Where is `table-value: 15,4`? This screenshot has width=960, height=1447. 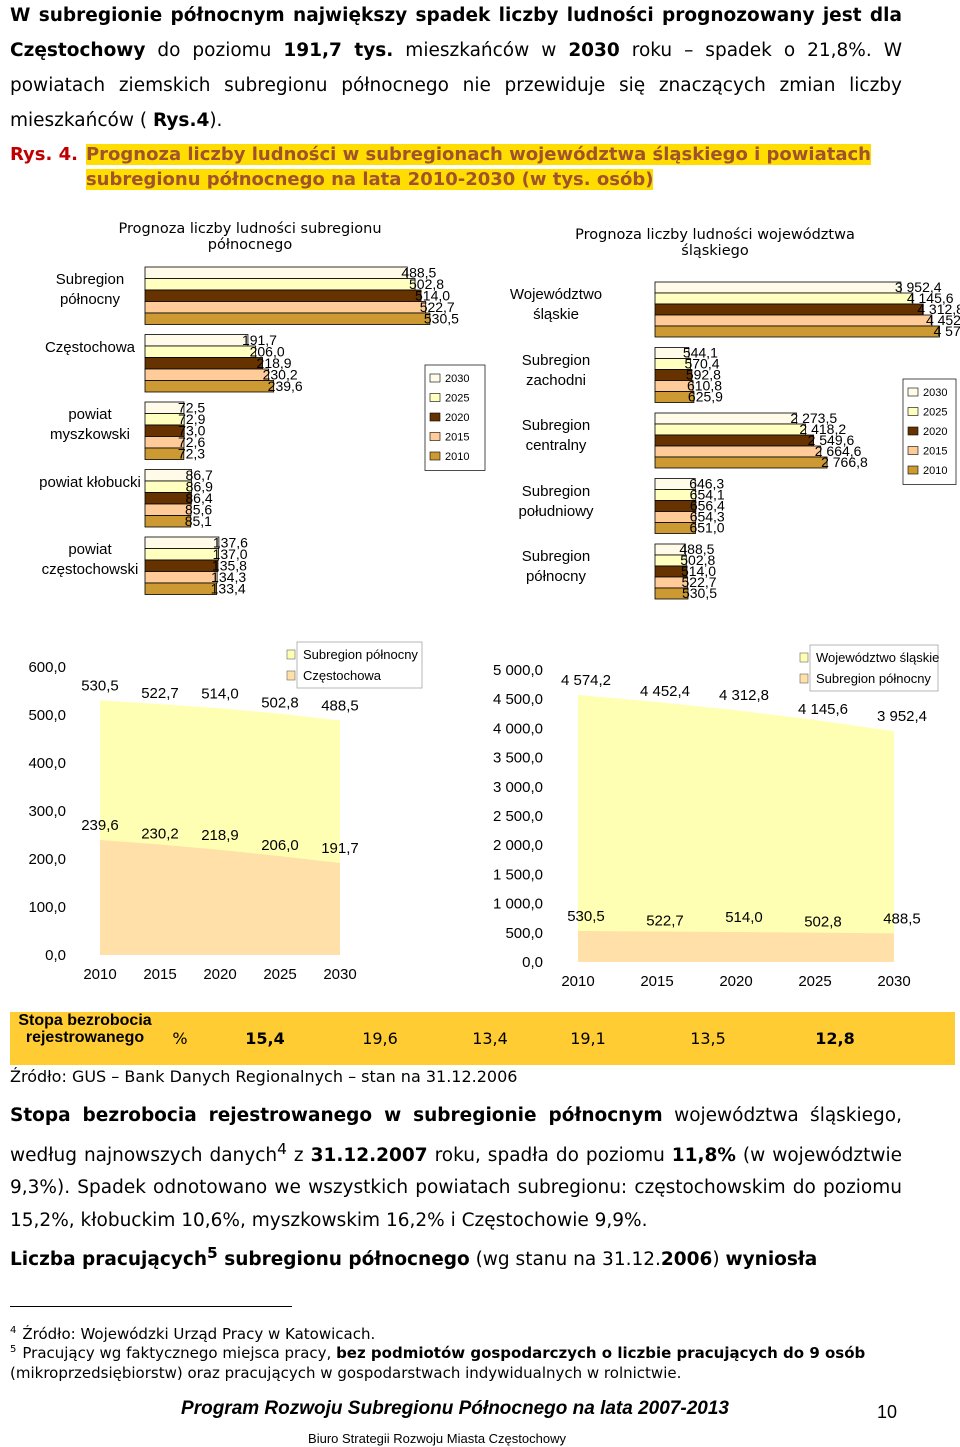
table-value: 15,4 is located at coordinates (265, 1038).